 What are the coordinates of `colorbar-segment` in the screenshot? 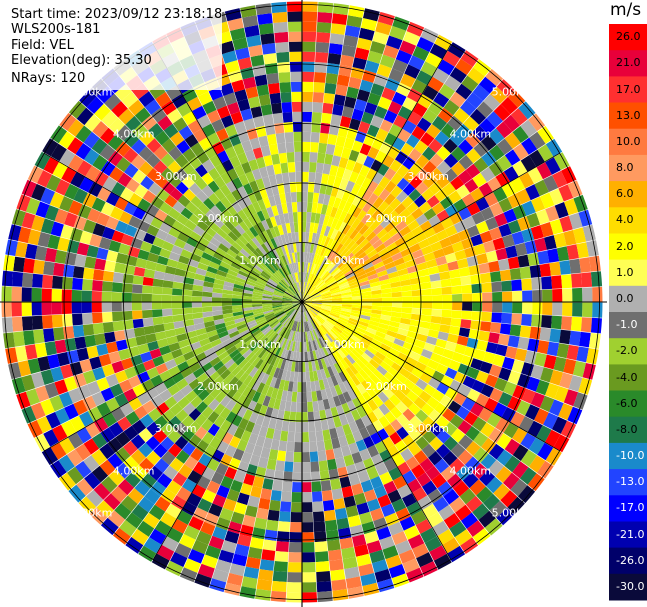 It's located at (628, 325).